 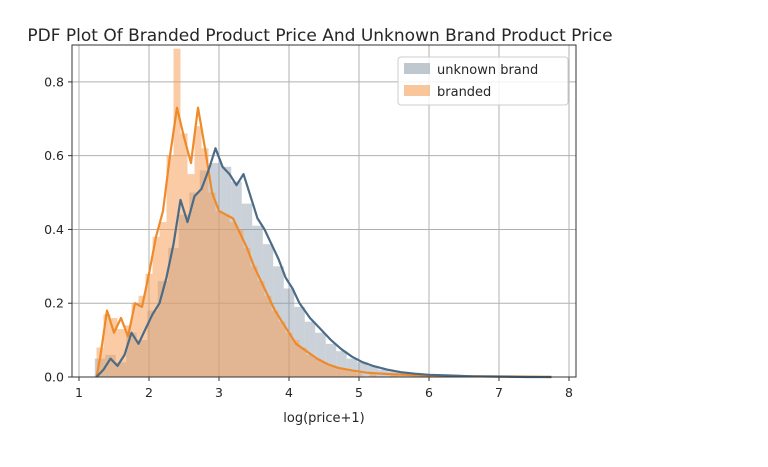 What do you see at coordinates (359, 392) in the screenshot?
I see `x-tick-label: 5` at bounding box center [359, 392].